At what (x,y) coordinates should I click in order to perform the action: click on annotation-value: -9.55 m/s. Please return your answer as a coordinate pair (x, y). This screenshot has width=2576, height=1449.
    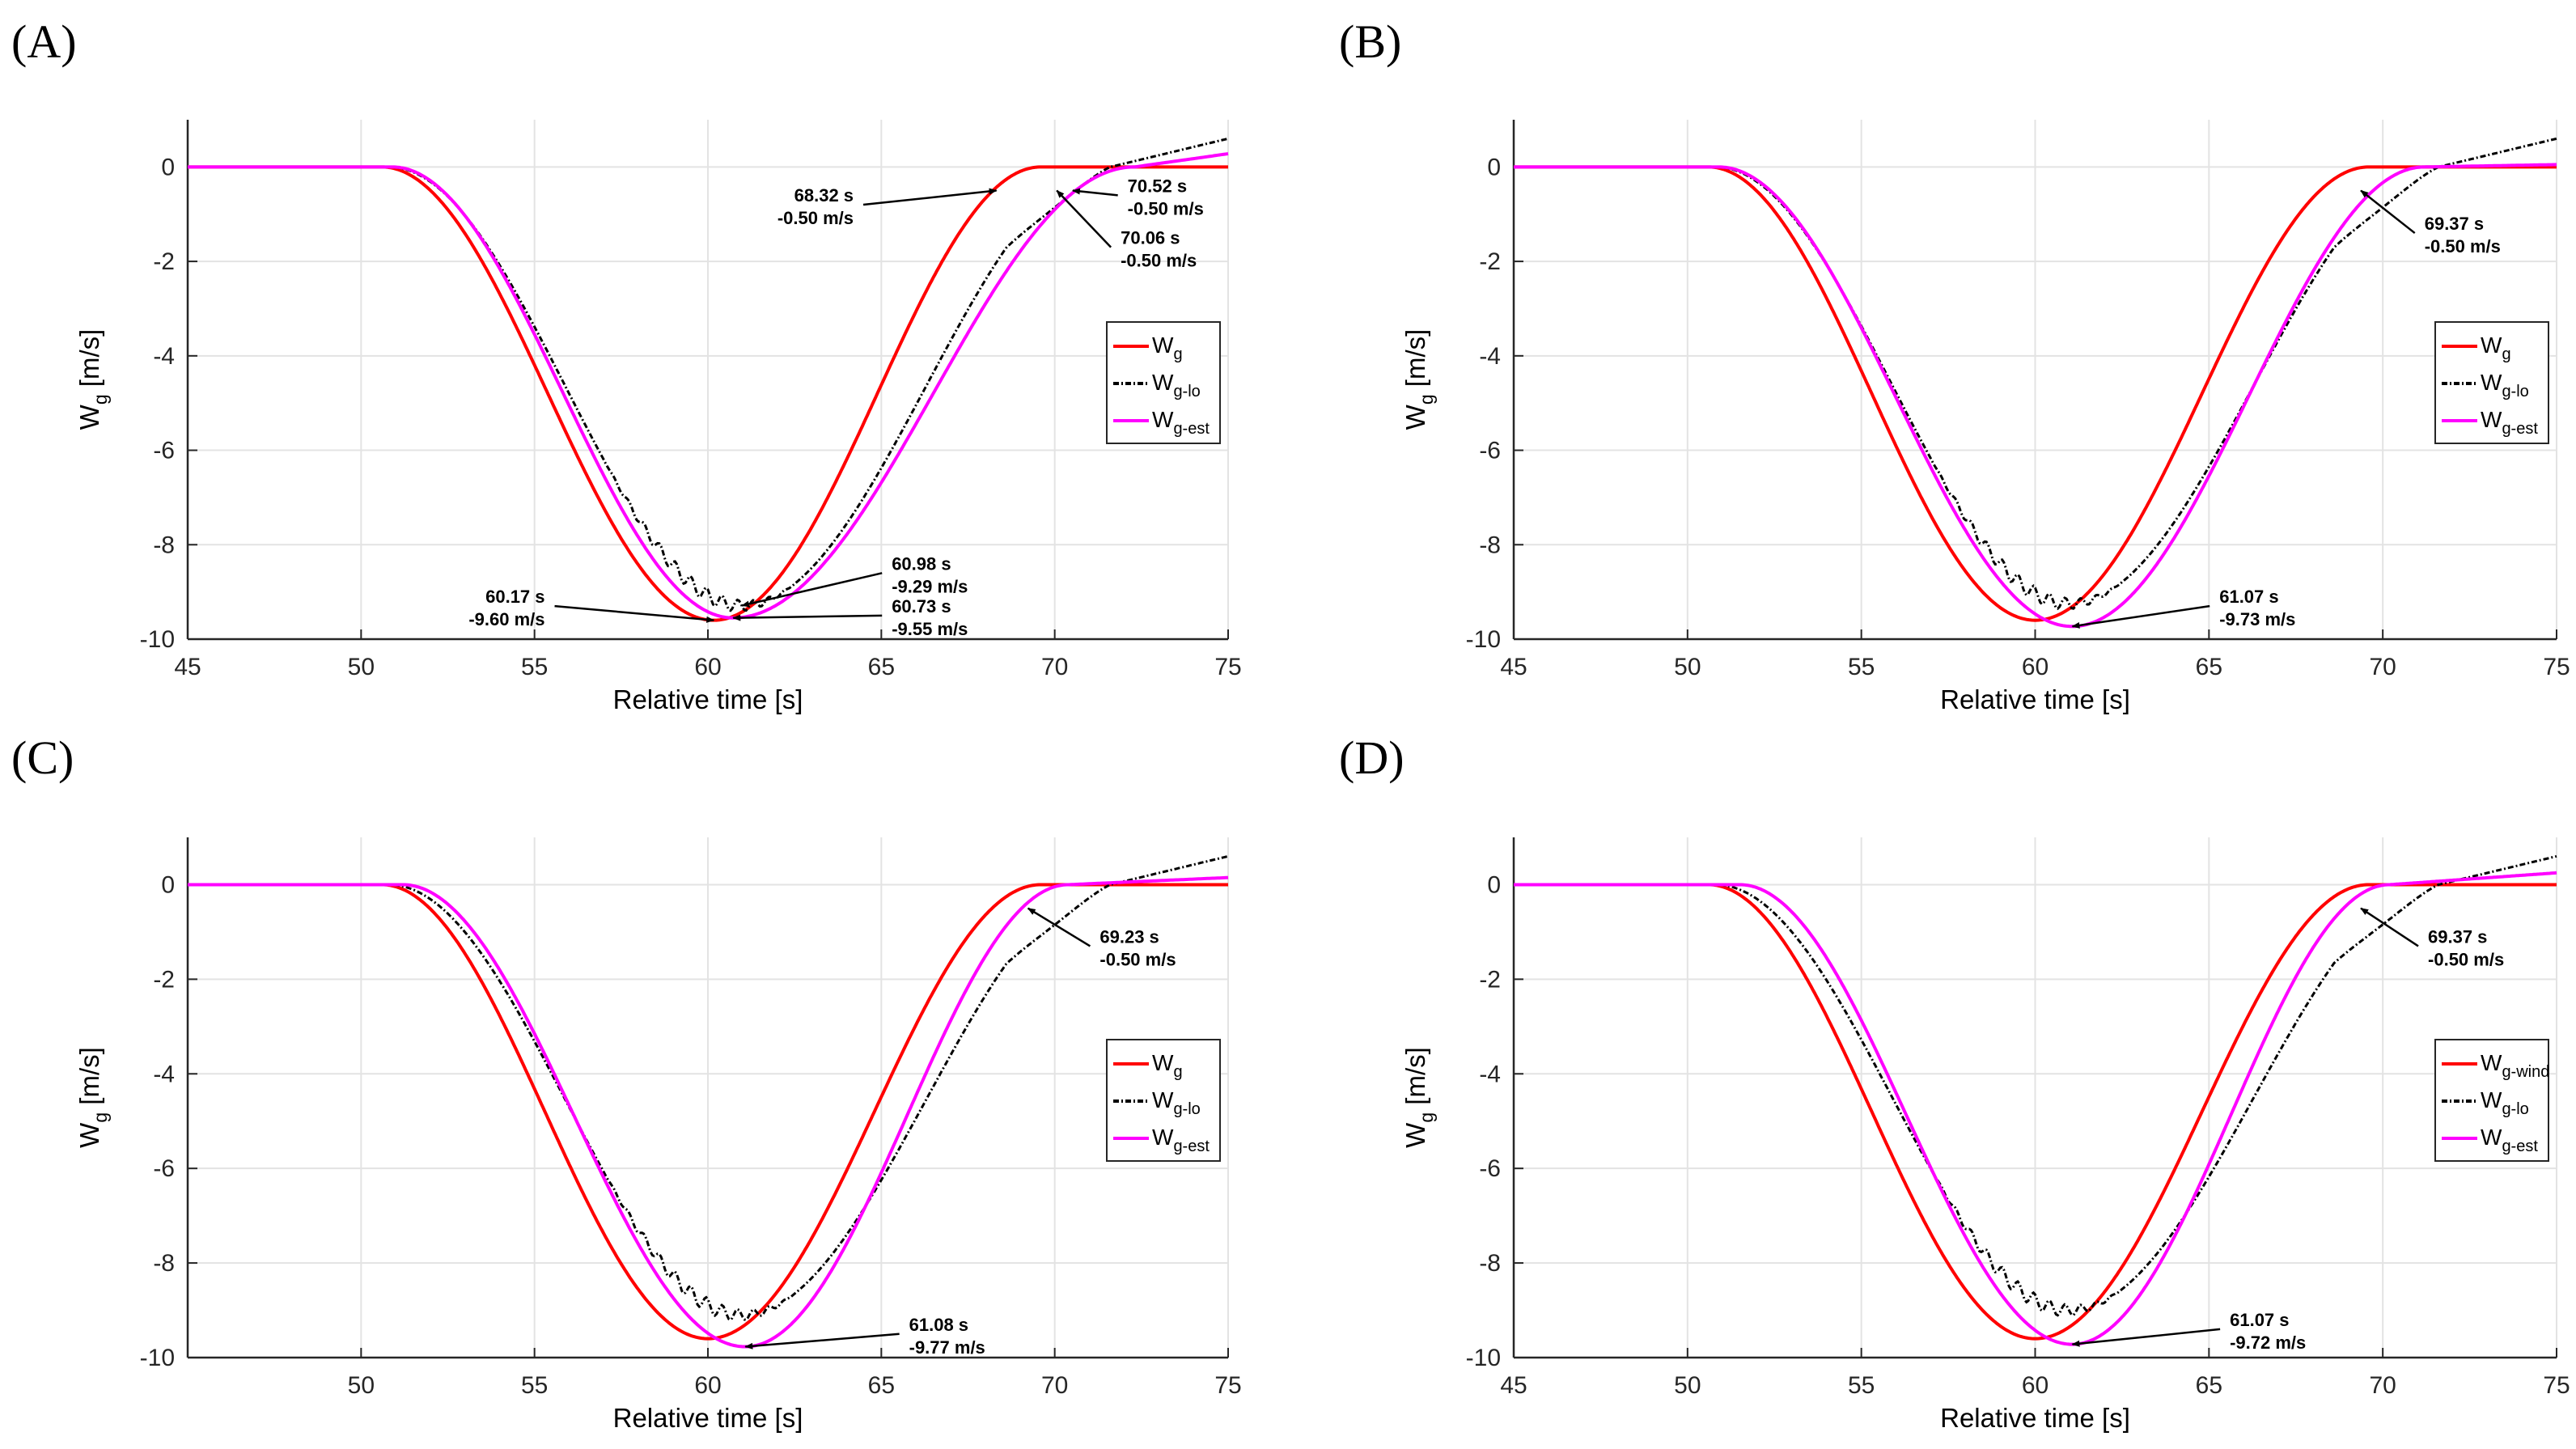
    Looking at the image, I should click on (930, 629).